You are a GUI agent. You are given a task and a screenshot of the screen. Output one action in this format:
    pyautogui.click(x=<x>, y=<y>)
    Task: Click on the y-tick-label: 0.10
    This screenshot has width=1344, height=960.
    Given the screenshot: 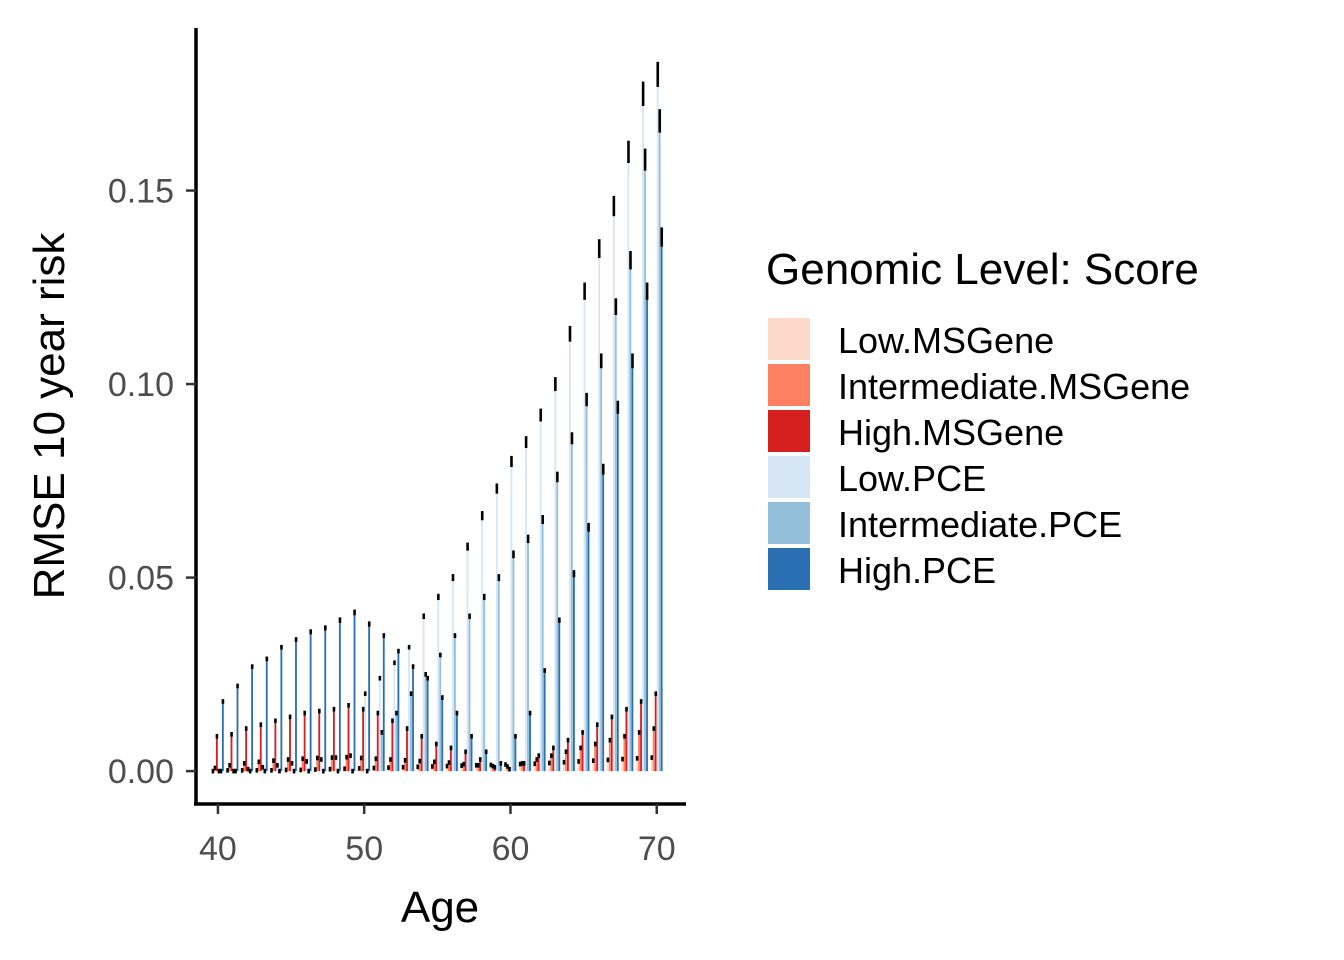 What is the action you would take?
    pyautogui.click(x=141, y=385)
    